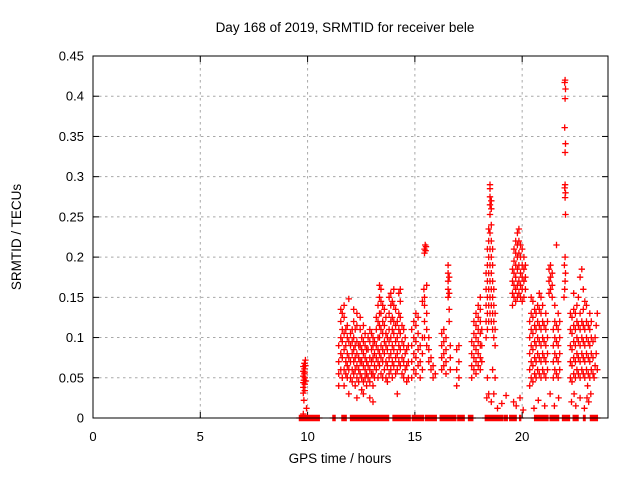 Image resolution: width=640 pixels, height=480 pixels. Describe the element at coordinates (75, 96) in the screenshot. I see `y-tick-label: 0.4` at that location.